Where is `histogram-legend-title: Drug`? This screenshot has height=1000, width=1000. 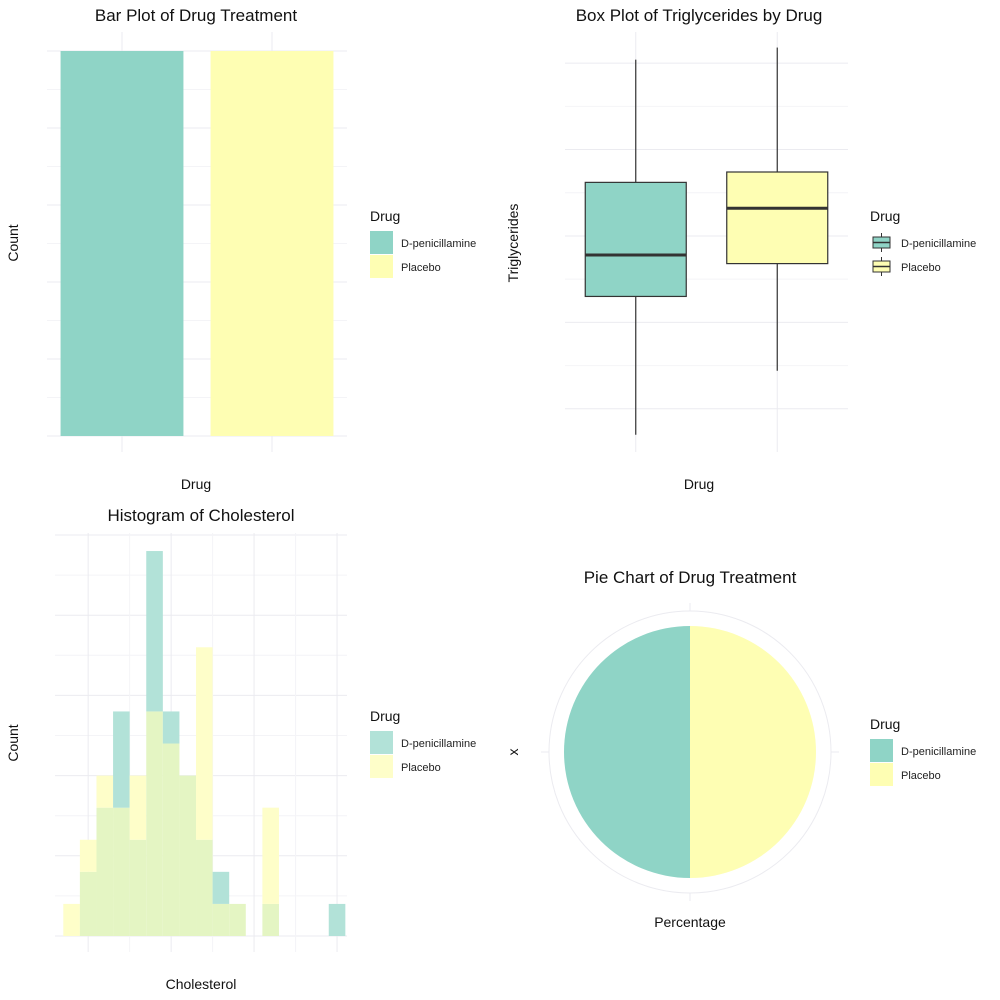 histogram-legend-title: Drug is located at coordinates (385, 716).